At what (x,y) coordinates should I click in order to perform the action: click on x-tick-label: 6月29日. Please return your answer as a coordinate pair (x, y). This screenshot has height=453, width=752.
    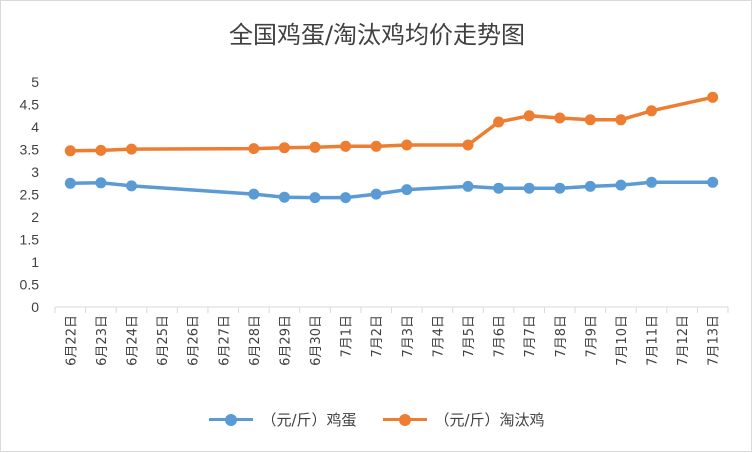
    Looking at the image, I should click on (285, 340).